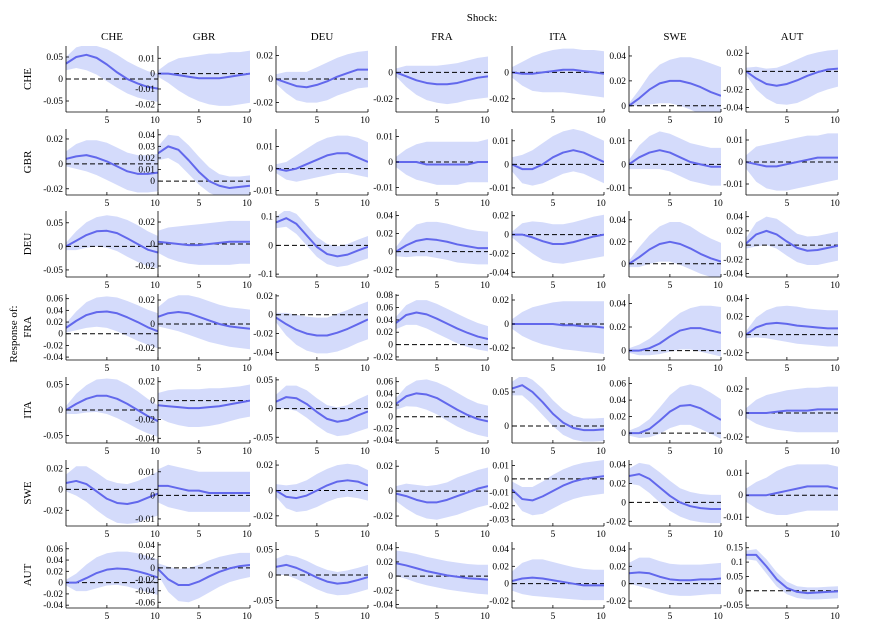  I want to click on panel-ita-deu: 0.05 0 -0.05 5 10, so click(311, 416).